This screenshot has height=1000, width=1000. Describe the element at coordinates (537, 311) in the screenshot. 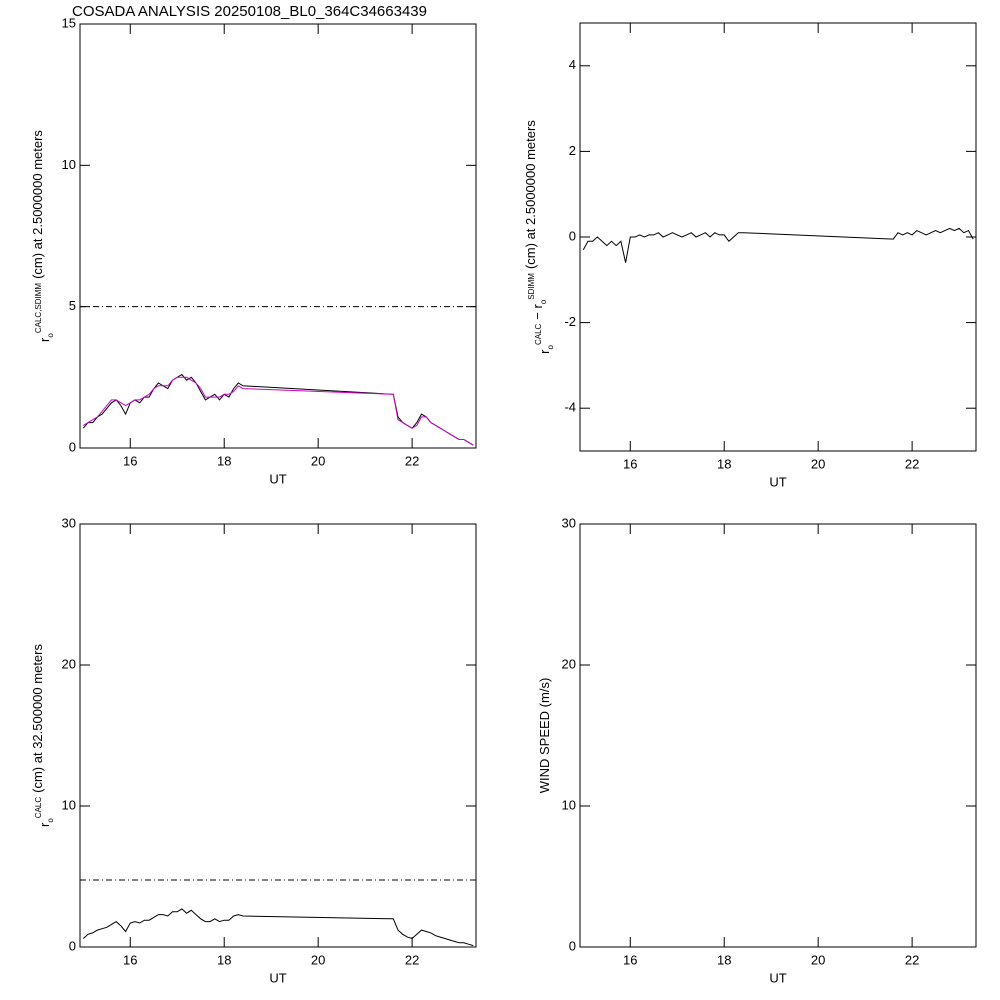

I see `label-text: − r` at that location.